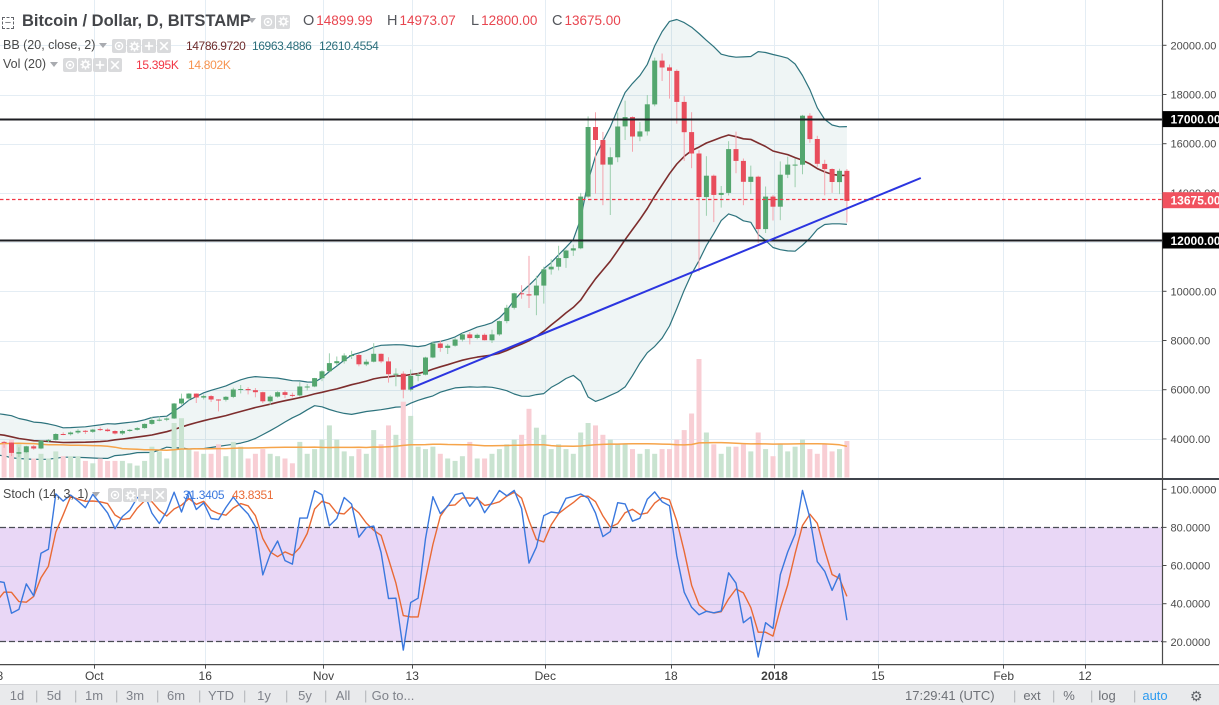  Describe the element at coordinates (1195, 120) in the screenshot. I see `svg-text: 17000.00` at that location.